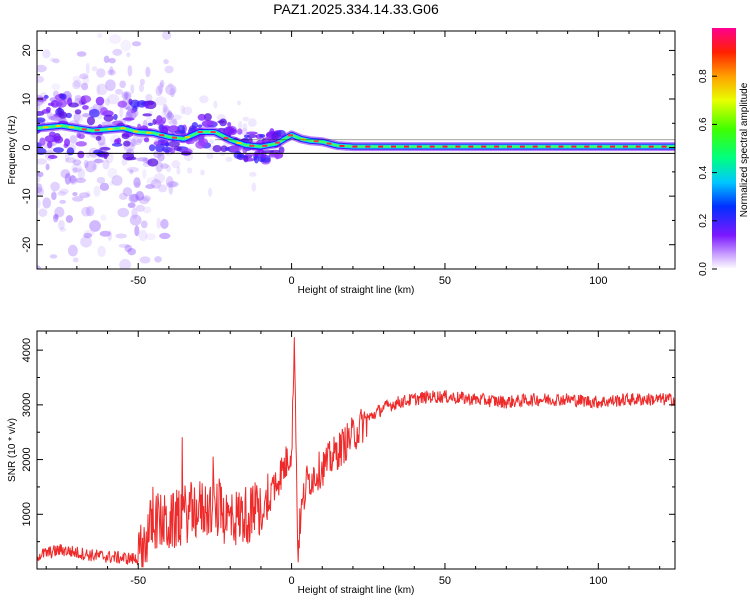 Image resolution: width=750 pixels, height=600 pixels. What do you see at coordinates (724, 148) in the screenshot?
I see `colorbar-gradient` at bounding box center [724, 148].